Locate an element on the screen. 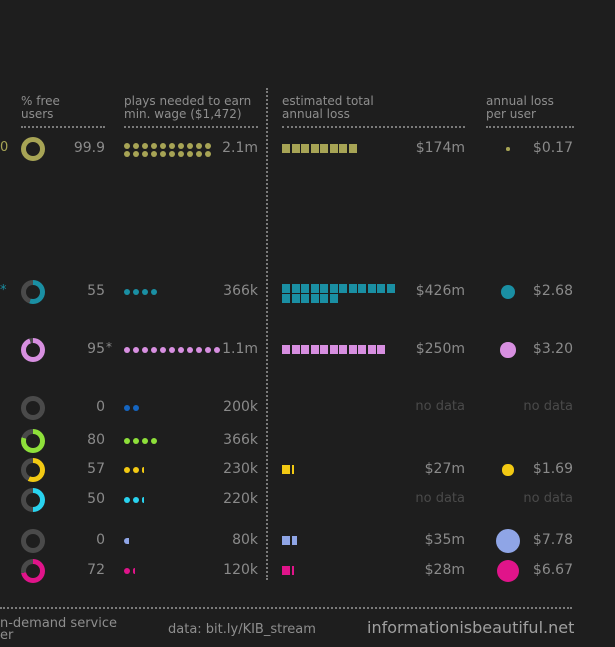 This screenshot has height=647, width=615. column-divider is located at coordinates (267, 334).